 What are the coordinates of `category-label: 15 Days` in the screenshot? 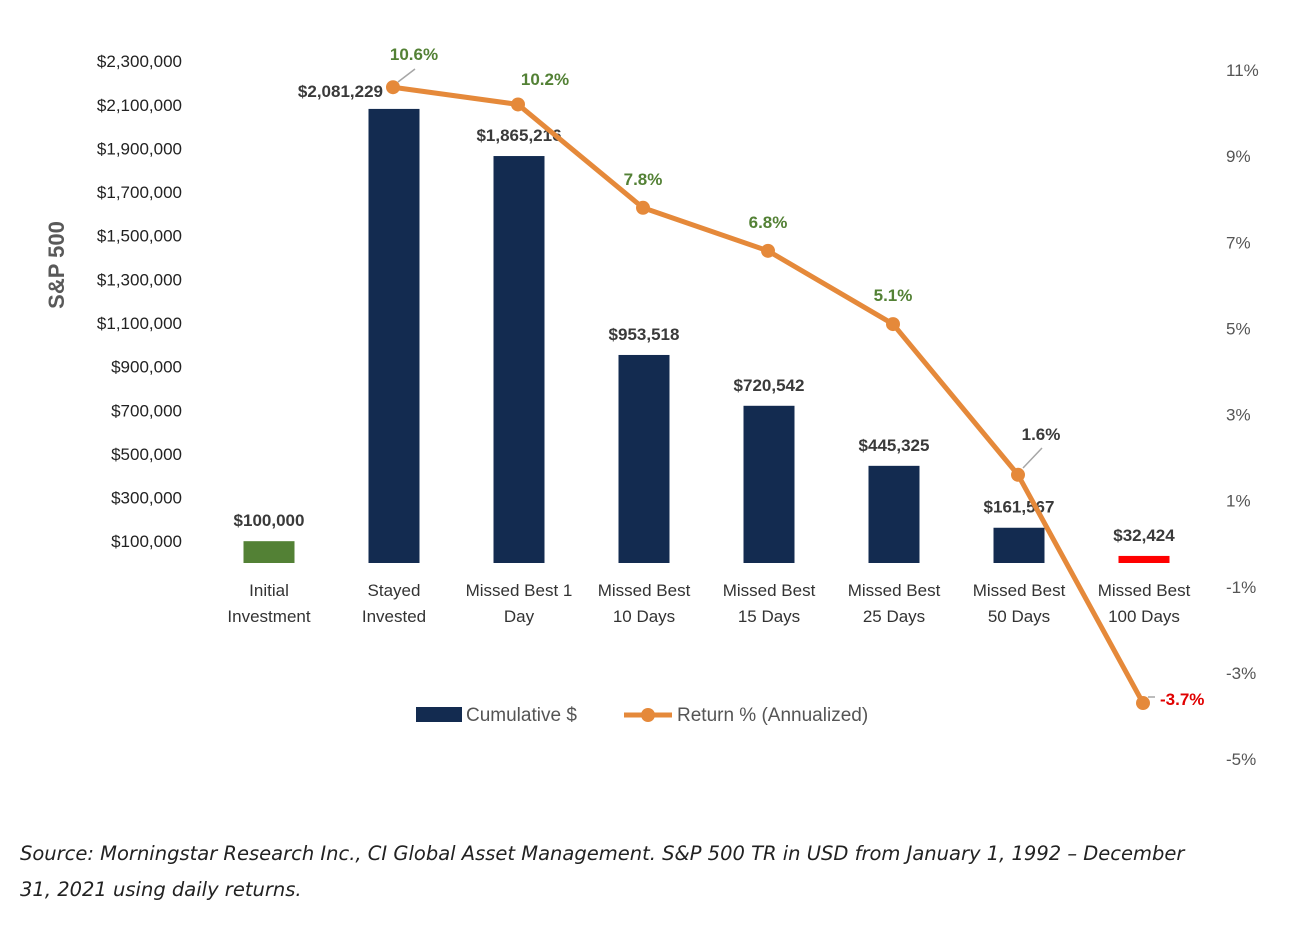 It's located at (769, 616).